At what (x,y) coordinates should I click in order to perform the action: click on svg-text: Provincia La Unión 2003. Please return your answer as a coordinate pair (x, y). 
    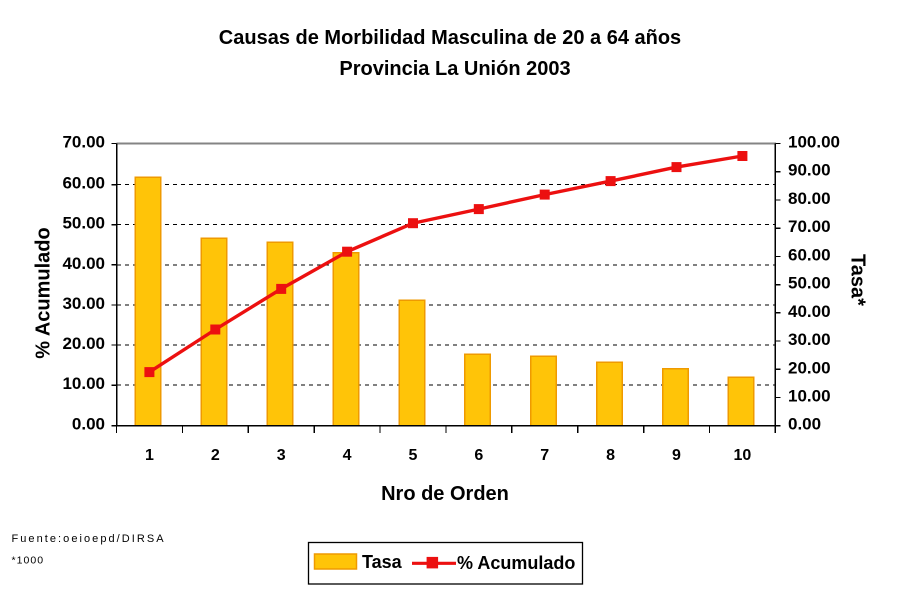
    Looking at the image, I should click on (454, 69).